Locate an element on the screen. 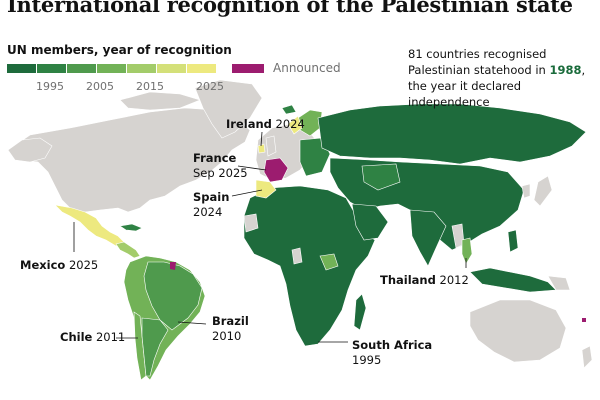  east-africa is located at coordinates (329, 262).